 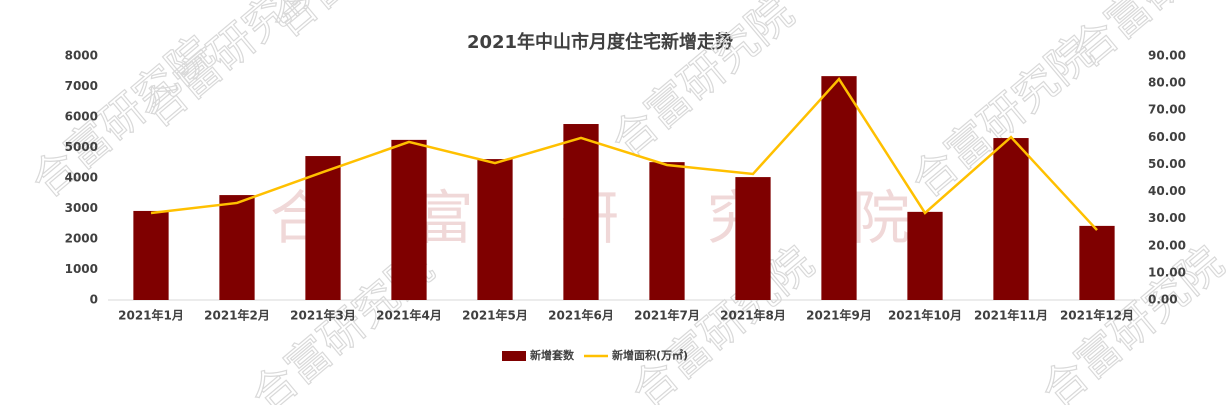 What do you see at coordinates (514, 356) in the screenshot?
I see `legend-swatch` at bounding box center [514, 356].